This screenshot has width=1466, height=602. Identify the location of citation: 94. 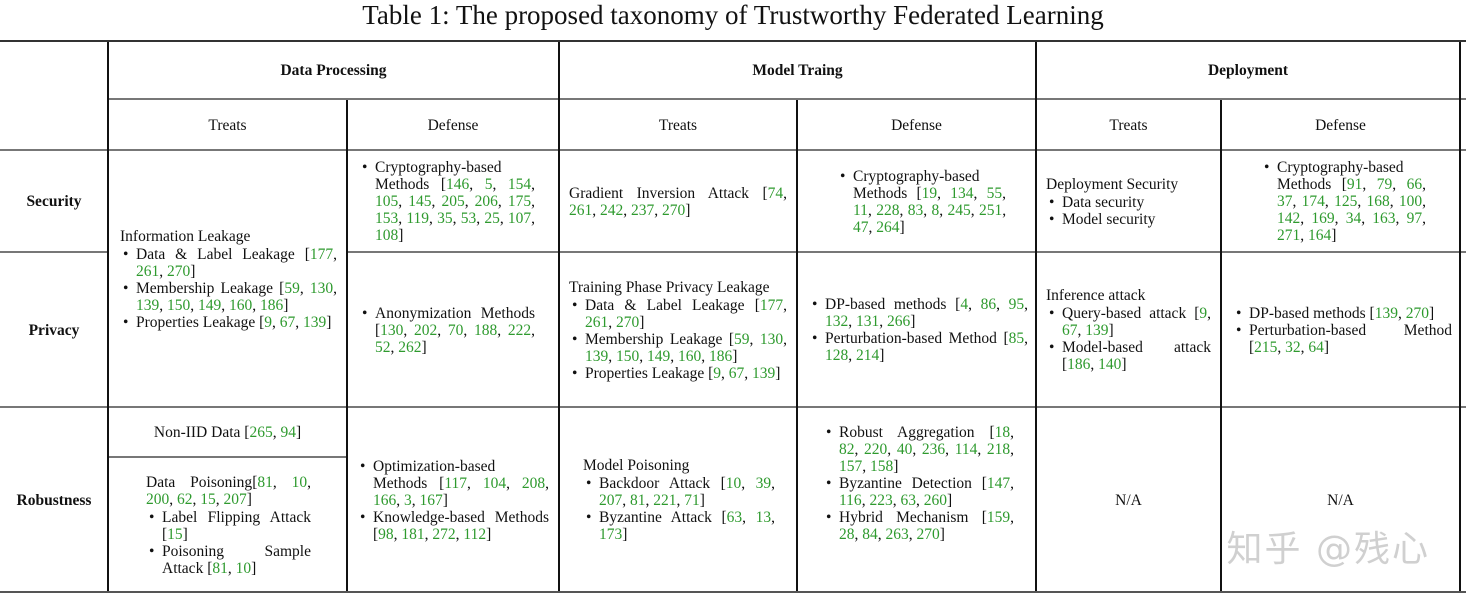
(288, 432).